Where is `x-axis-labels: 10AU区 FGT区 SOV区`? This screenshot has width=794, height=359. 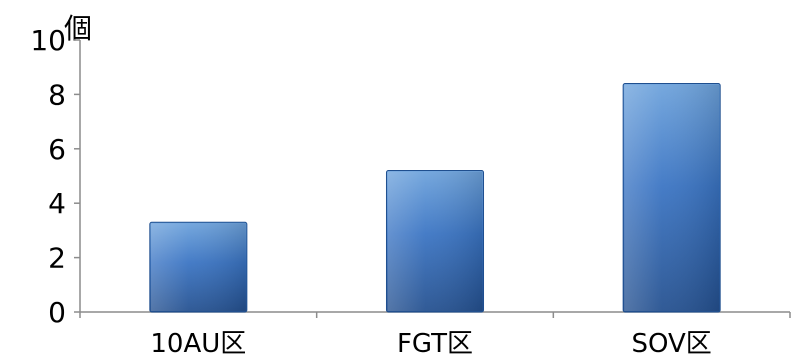 x-axis-labels: 10AU区 FGT区 SOV区 is located at coordinates (430, 344).